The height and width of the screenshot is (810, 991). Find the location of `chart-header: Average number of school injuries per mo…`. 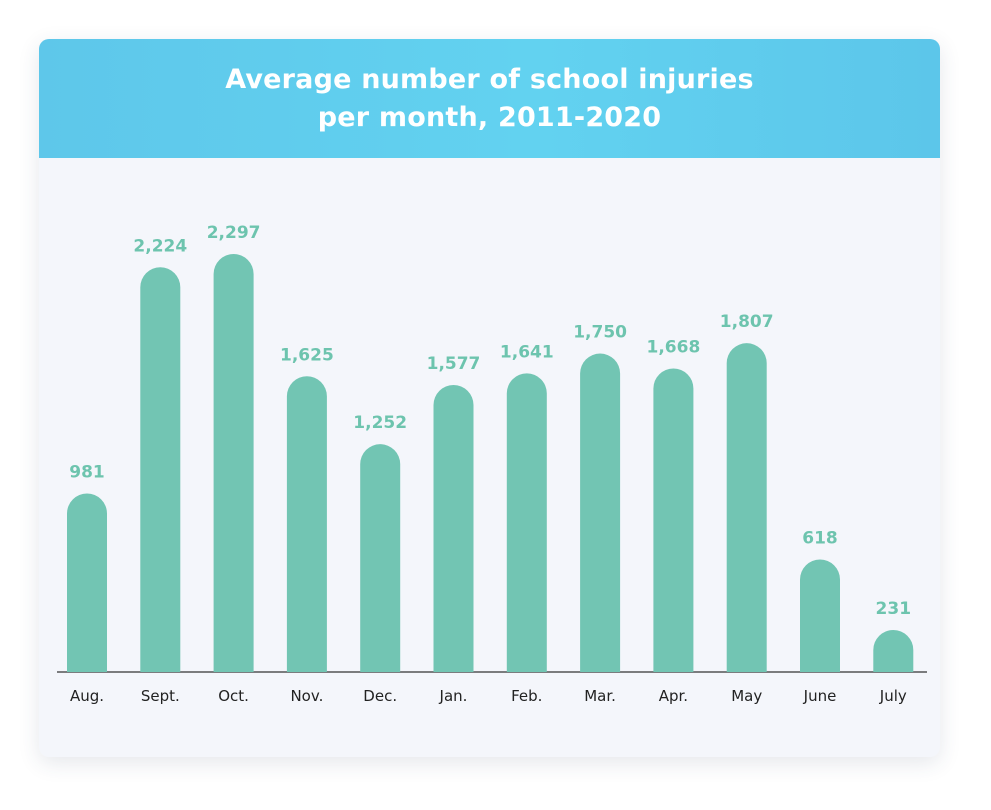

chart-header: Average number of school injuries per mo… is located at coordinates (489, 98).